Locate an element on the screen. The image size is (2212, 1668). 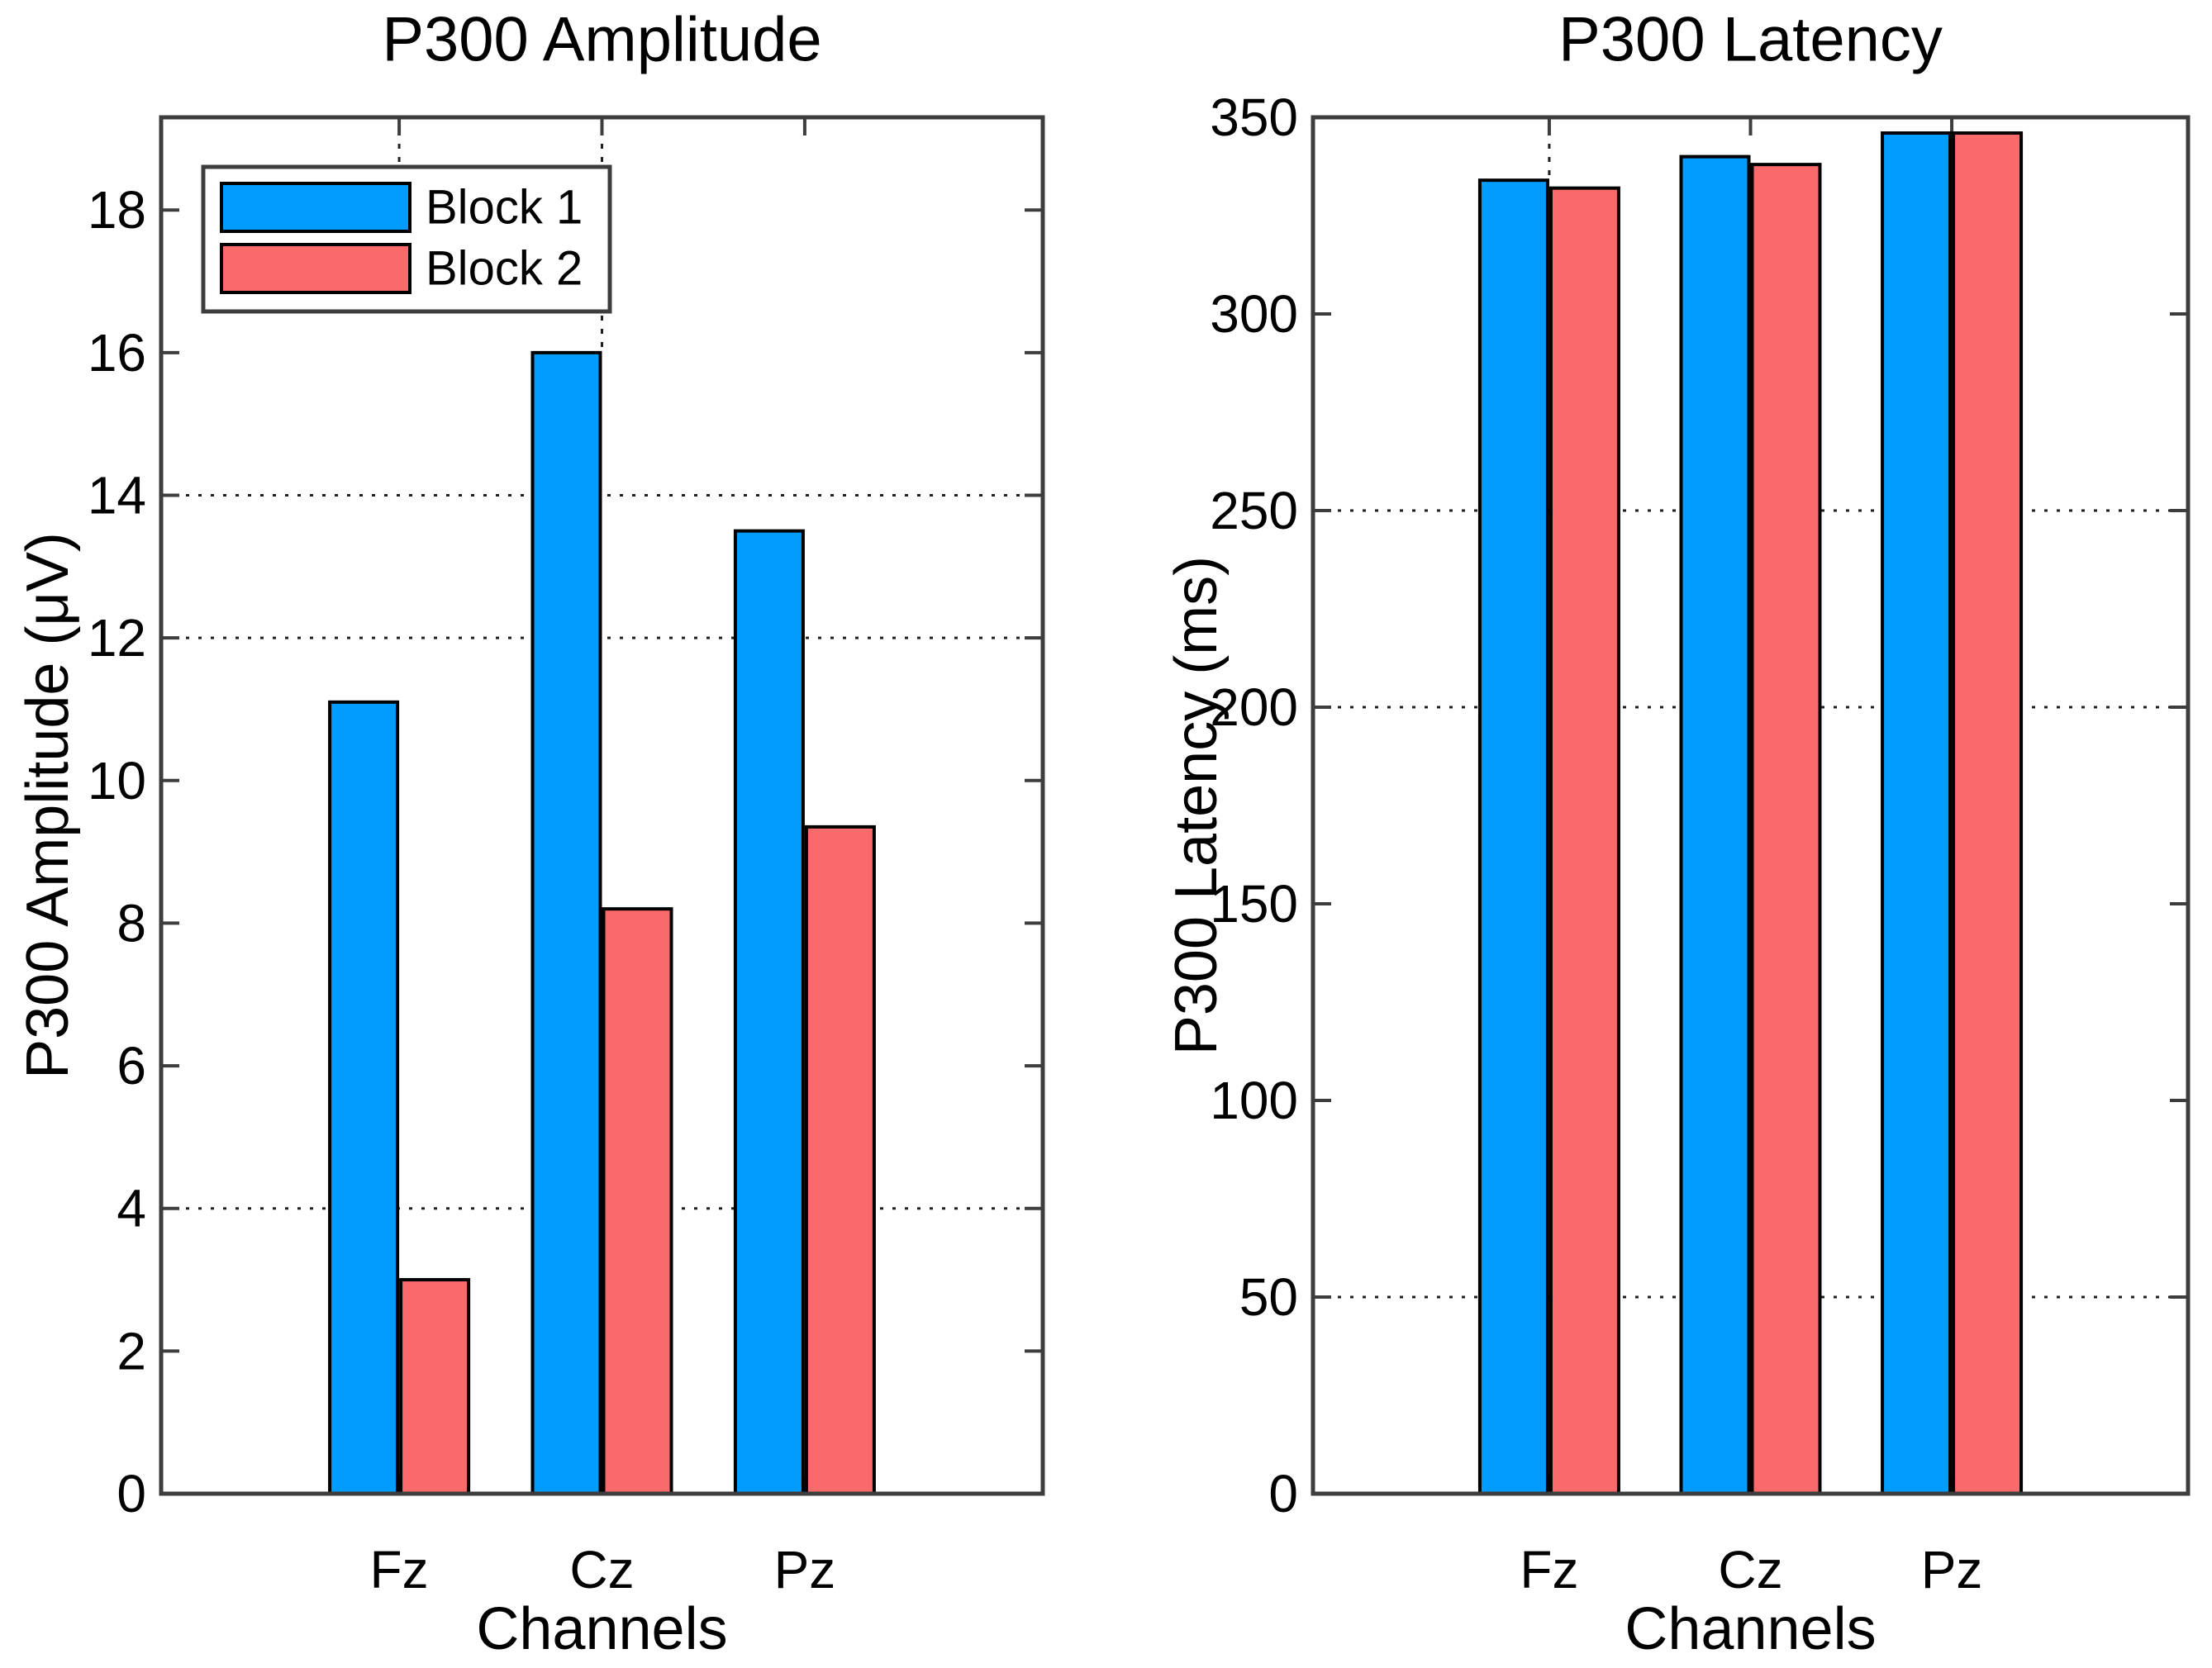
y-tick-label-18: 18 is located at coordinates (117, 210).